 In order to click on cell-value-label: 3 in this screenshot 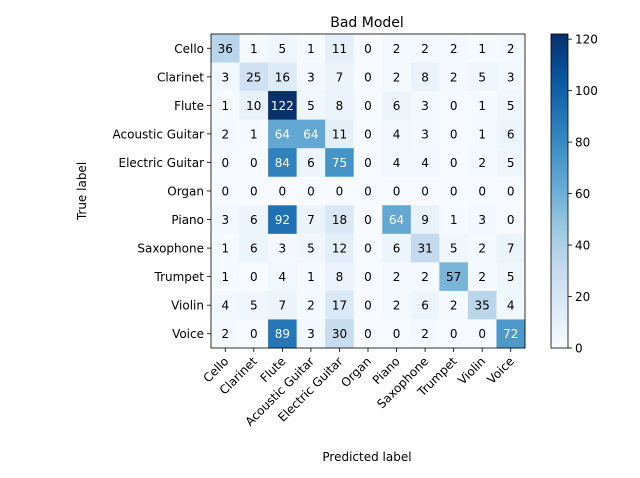, I will do `click(511, 77)`.